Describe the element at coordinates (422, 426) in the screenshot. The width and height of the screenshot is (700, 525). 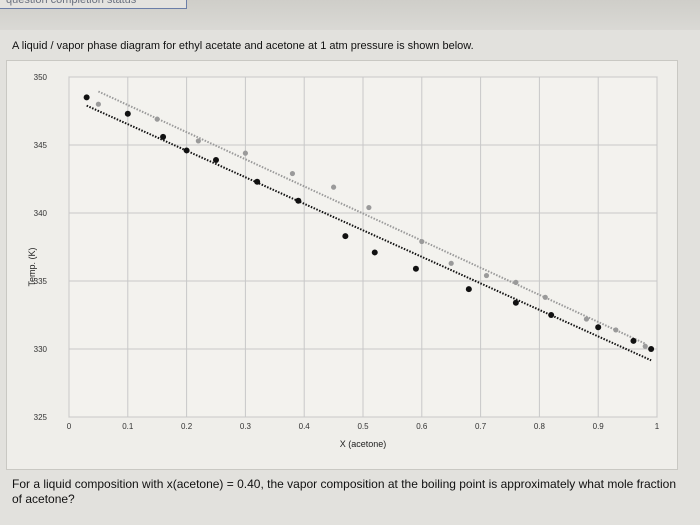
I see `x-tick-label: 0.6` at that location.